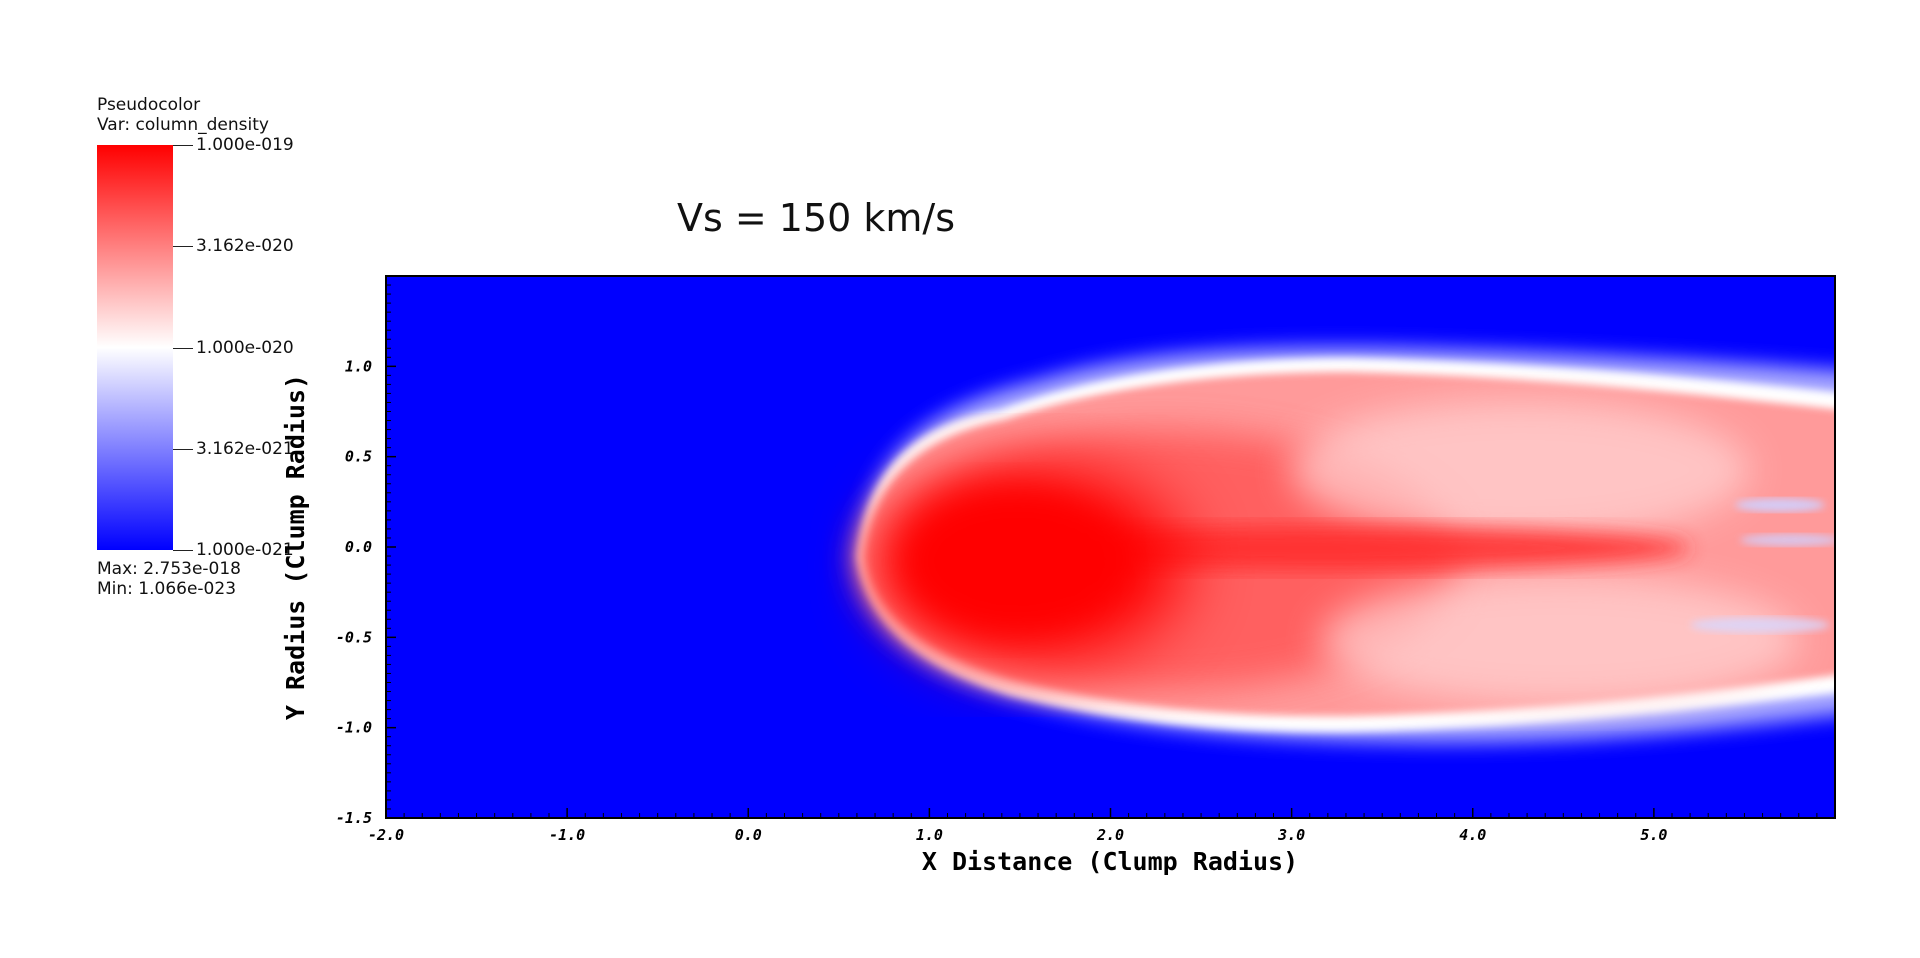 Image resolution: width=1920 pixels, height=958 pixels. What do you see at coordinates (245, 246) in the screenshot?
I see `colorbar-tick-label: 3.162e-020` at bounding box center [245, 246].